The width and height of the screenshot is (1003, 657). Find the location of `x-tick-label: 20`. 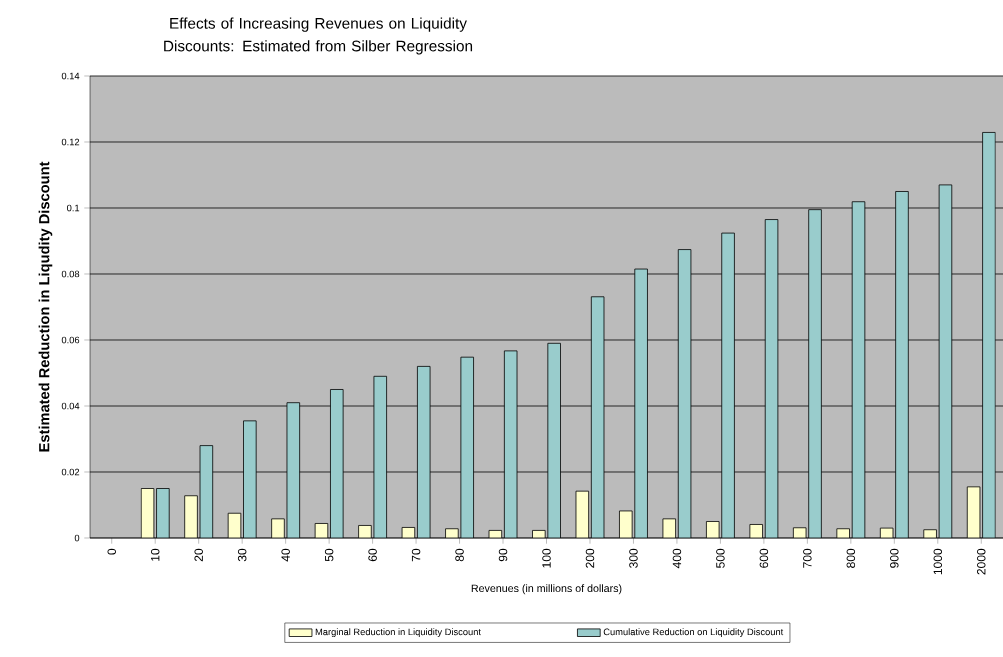

x-tick-label: 20 is located at coordinates (198, 555).